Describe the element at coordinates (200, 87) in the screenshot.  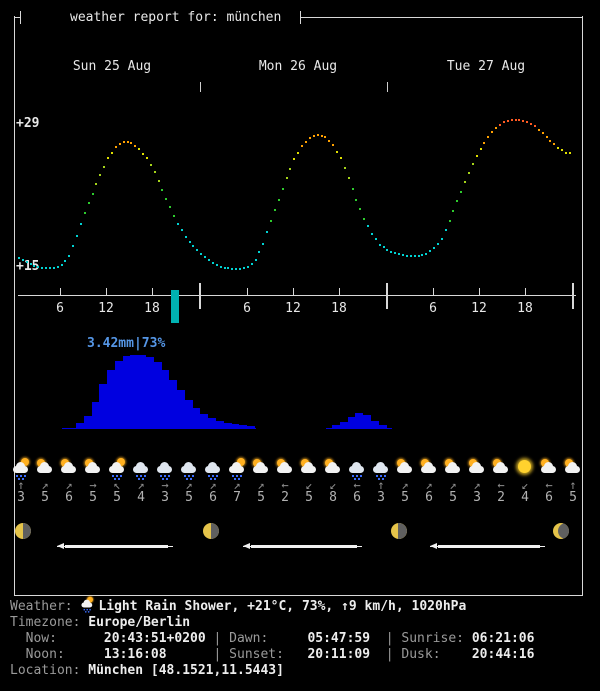
I see `day-separator-tick` at that location.